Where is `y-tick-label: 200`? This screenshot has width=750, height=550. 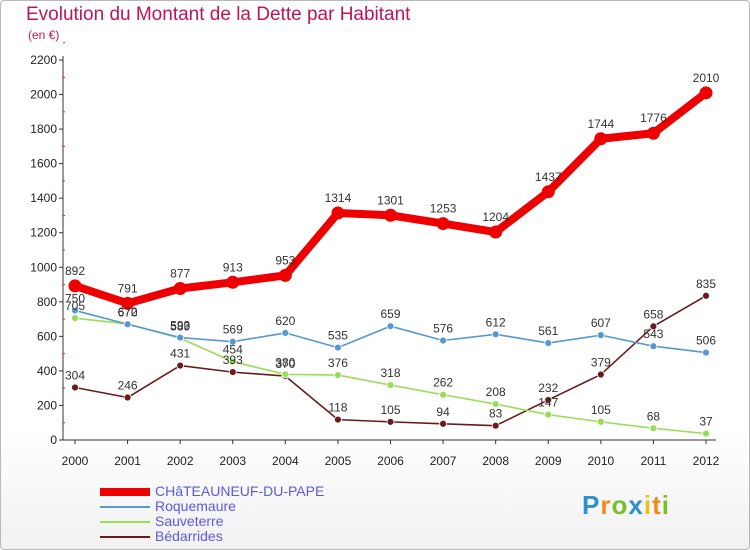
y-tick-label: 200 is located at coordinates (47, 405).